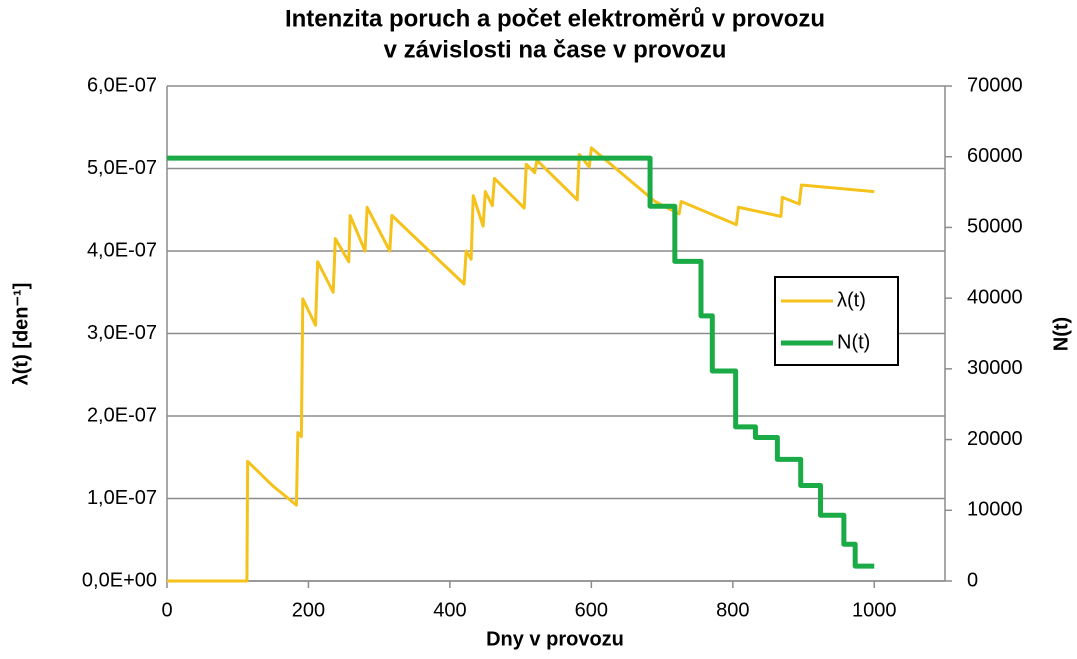 This screenshot has width=1077, height=659. I want to click on y-axis-label: λ(t) [den⁻¹], so click(21, 334).